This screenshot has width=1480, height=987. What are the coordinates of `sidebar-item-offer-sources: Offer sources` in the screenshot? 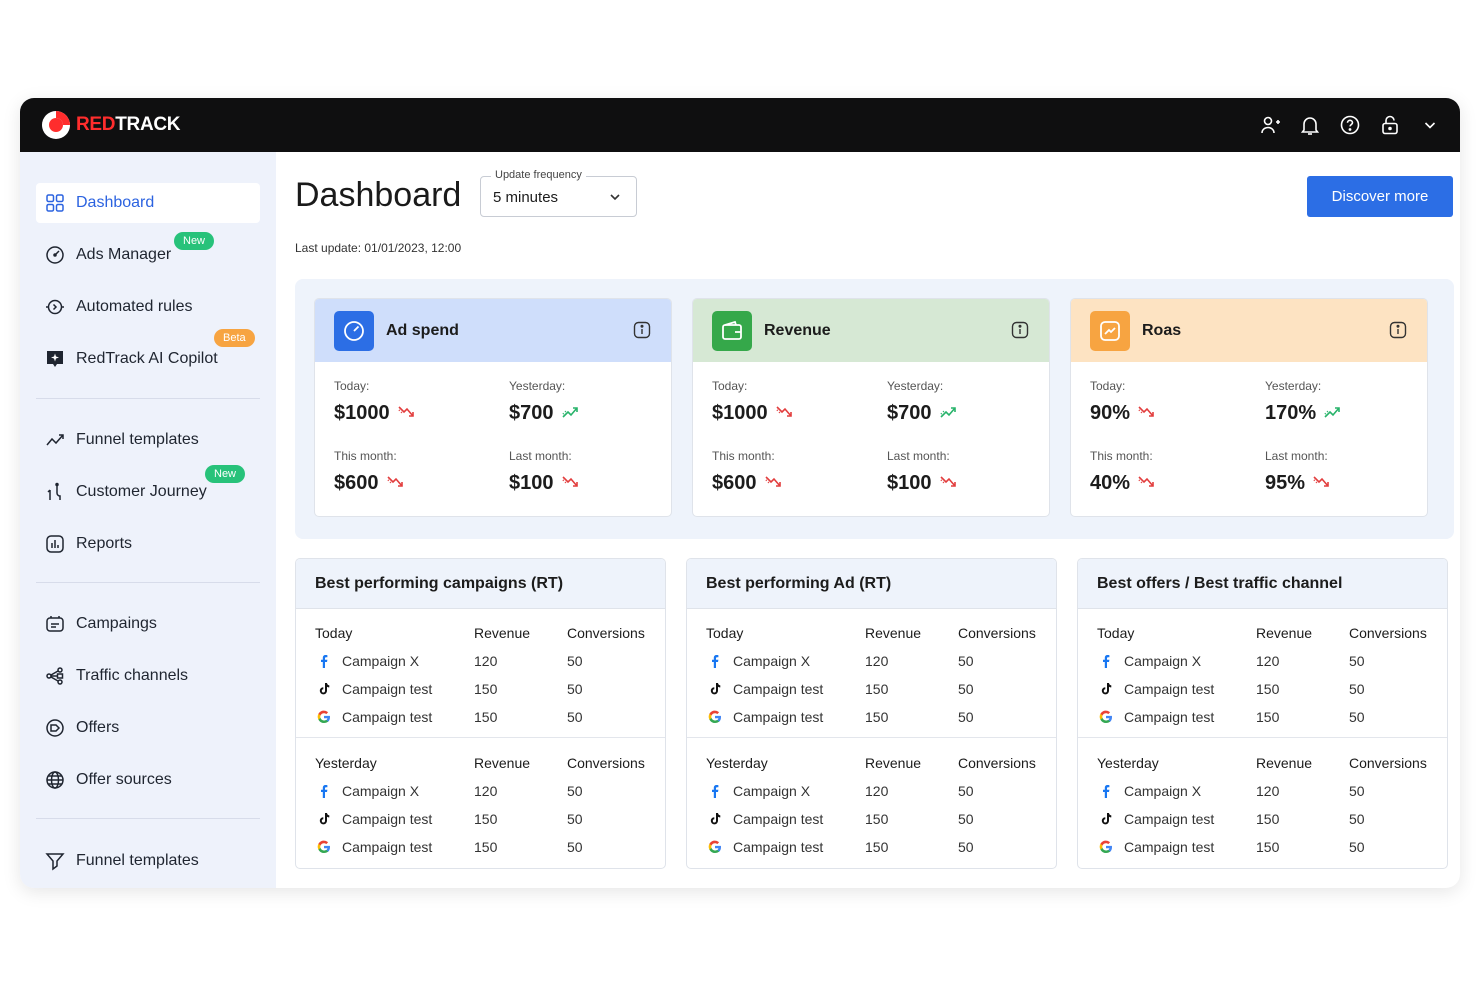 It's located at (148, 780).